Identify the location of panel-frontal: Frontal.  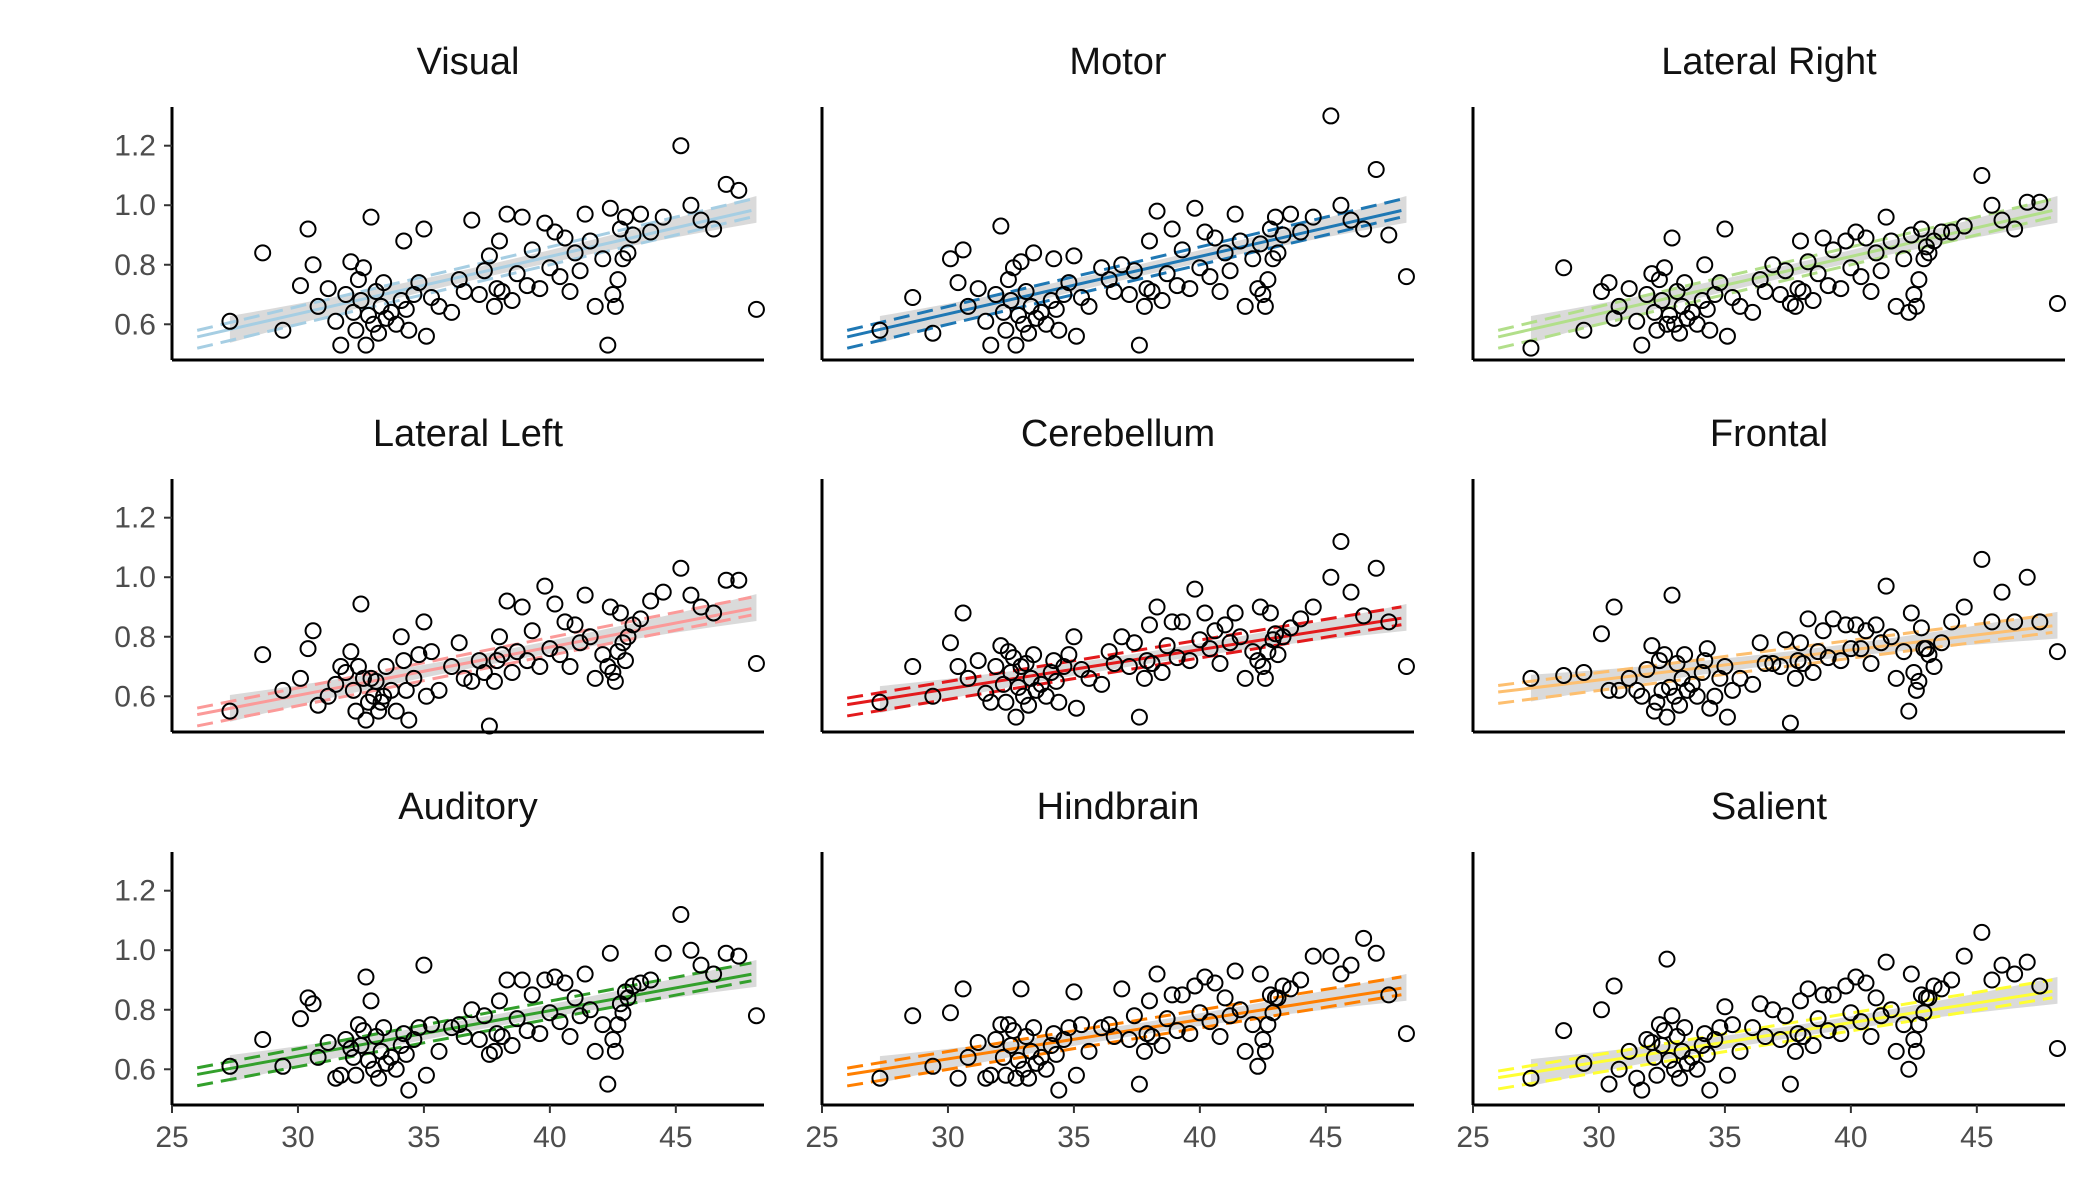
(1768, 573).